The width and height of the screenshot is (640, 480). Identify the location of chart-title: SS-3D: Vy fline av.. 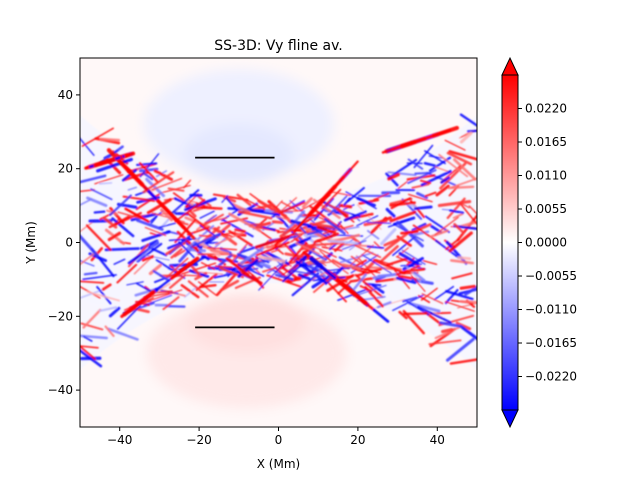
(278, 46).